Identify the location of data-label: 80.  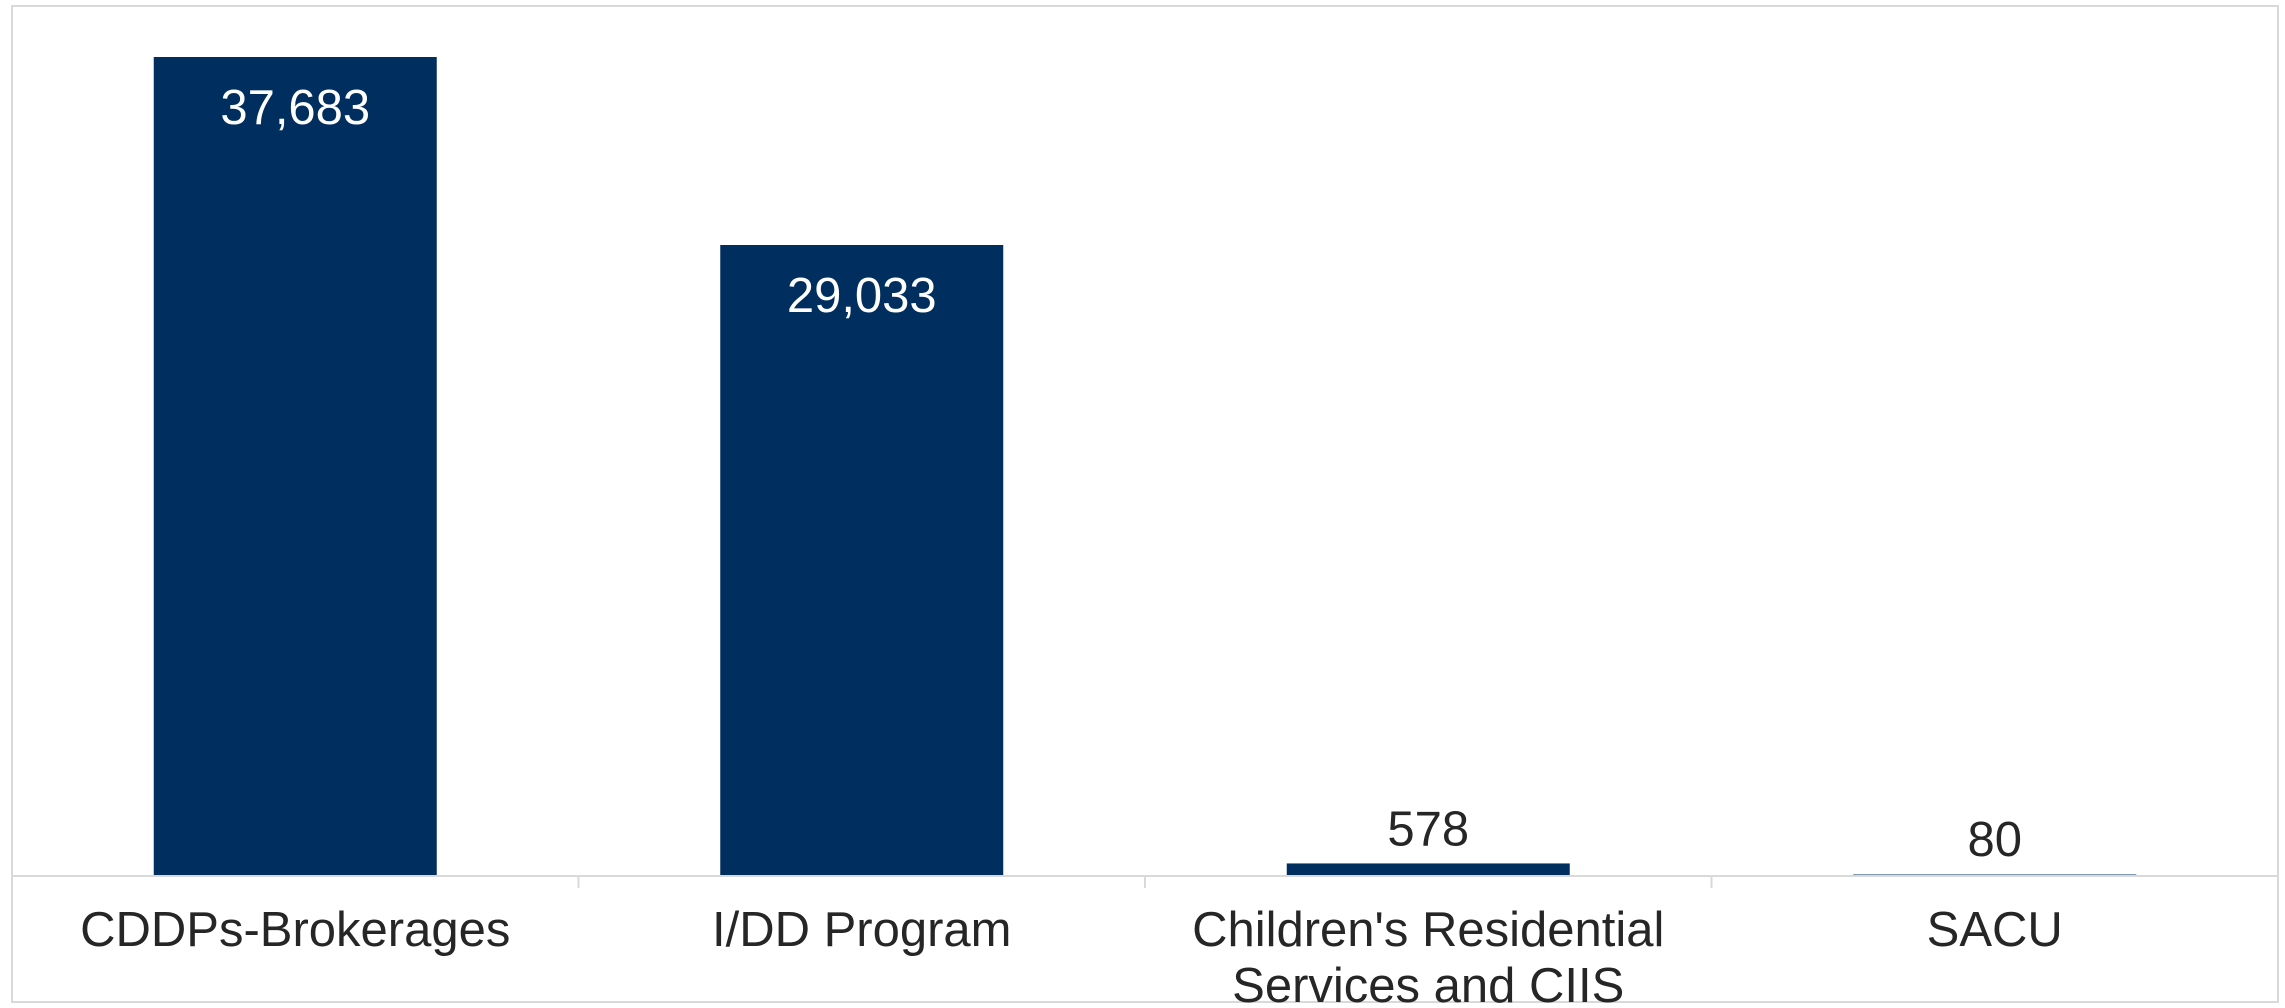
(1994, 840).